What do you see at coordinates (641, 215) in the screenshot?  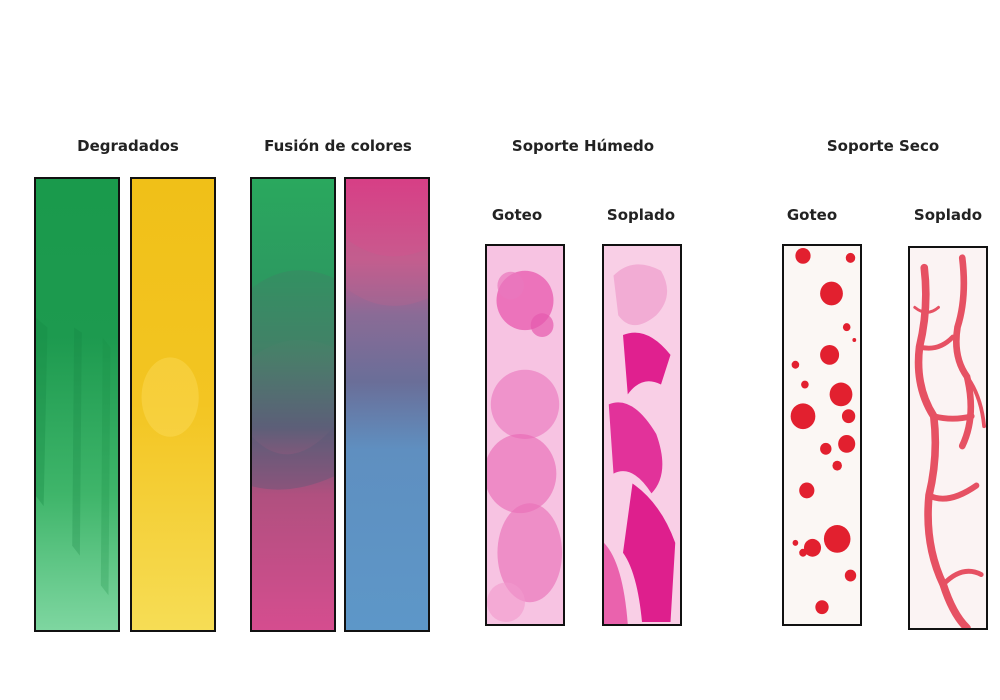 I see `label-humedo-soplado: Soplado` at bounding box center [641, 215].